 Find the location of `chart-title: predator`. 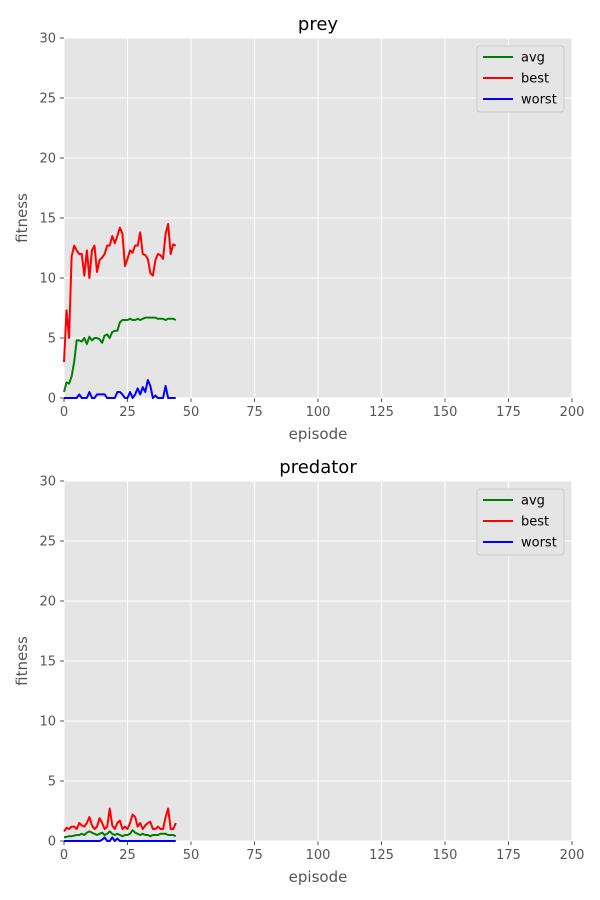

chart-title: predator is located at coordinates (318, 467).